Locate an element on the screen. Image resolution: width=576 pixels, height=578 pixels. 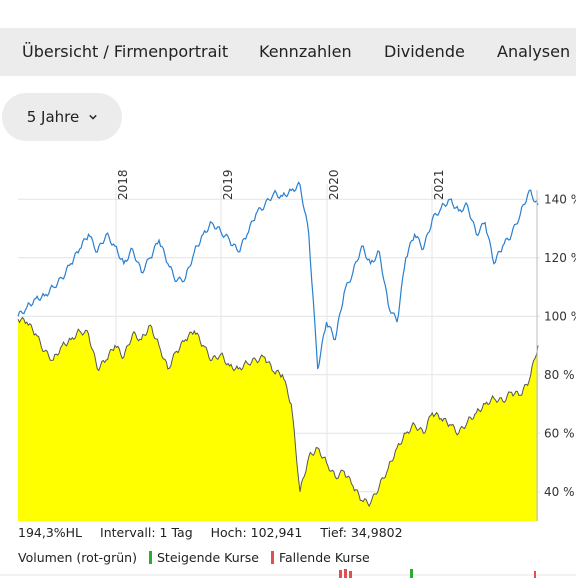
x-tick-label: 2018 is located at coordinates (123, 184).